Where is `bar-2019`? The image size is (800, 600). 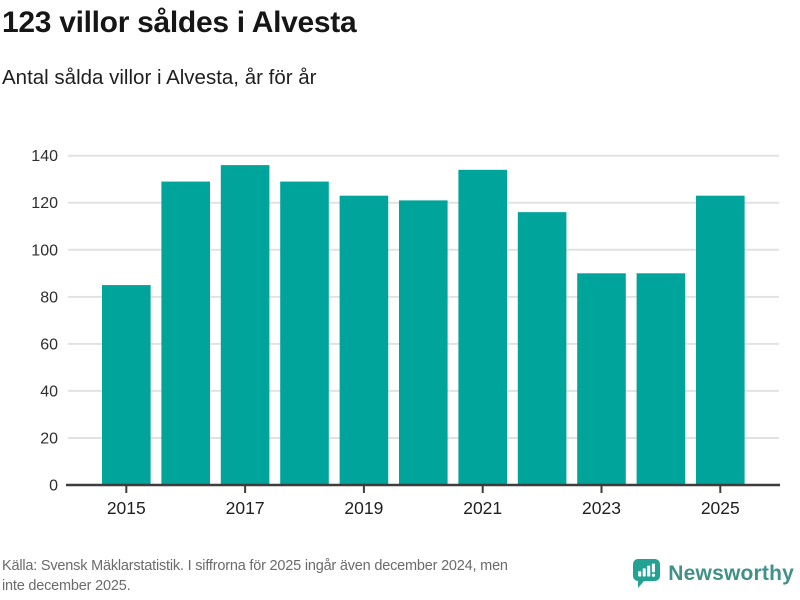 bar-2019 is located at coordinates (364, 340).